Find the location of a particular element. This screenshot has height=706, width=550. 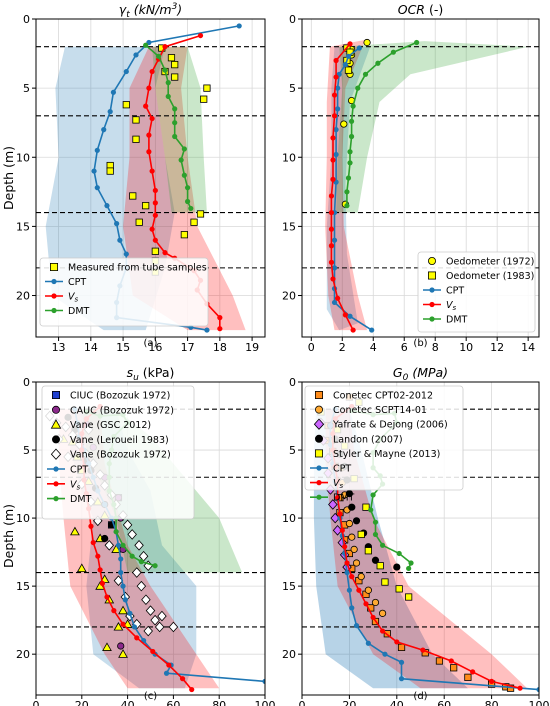

legend-label: DMT is located at coordinates (344, 498).